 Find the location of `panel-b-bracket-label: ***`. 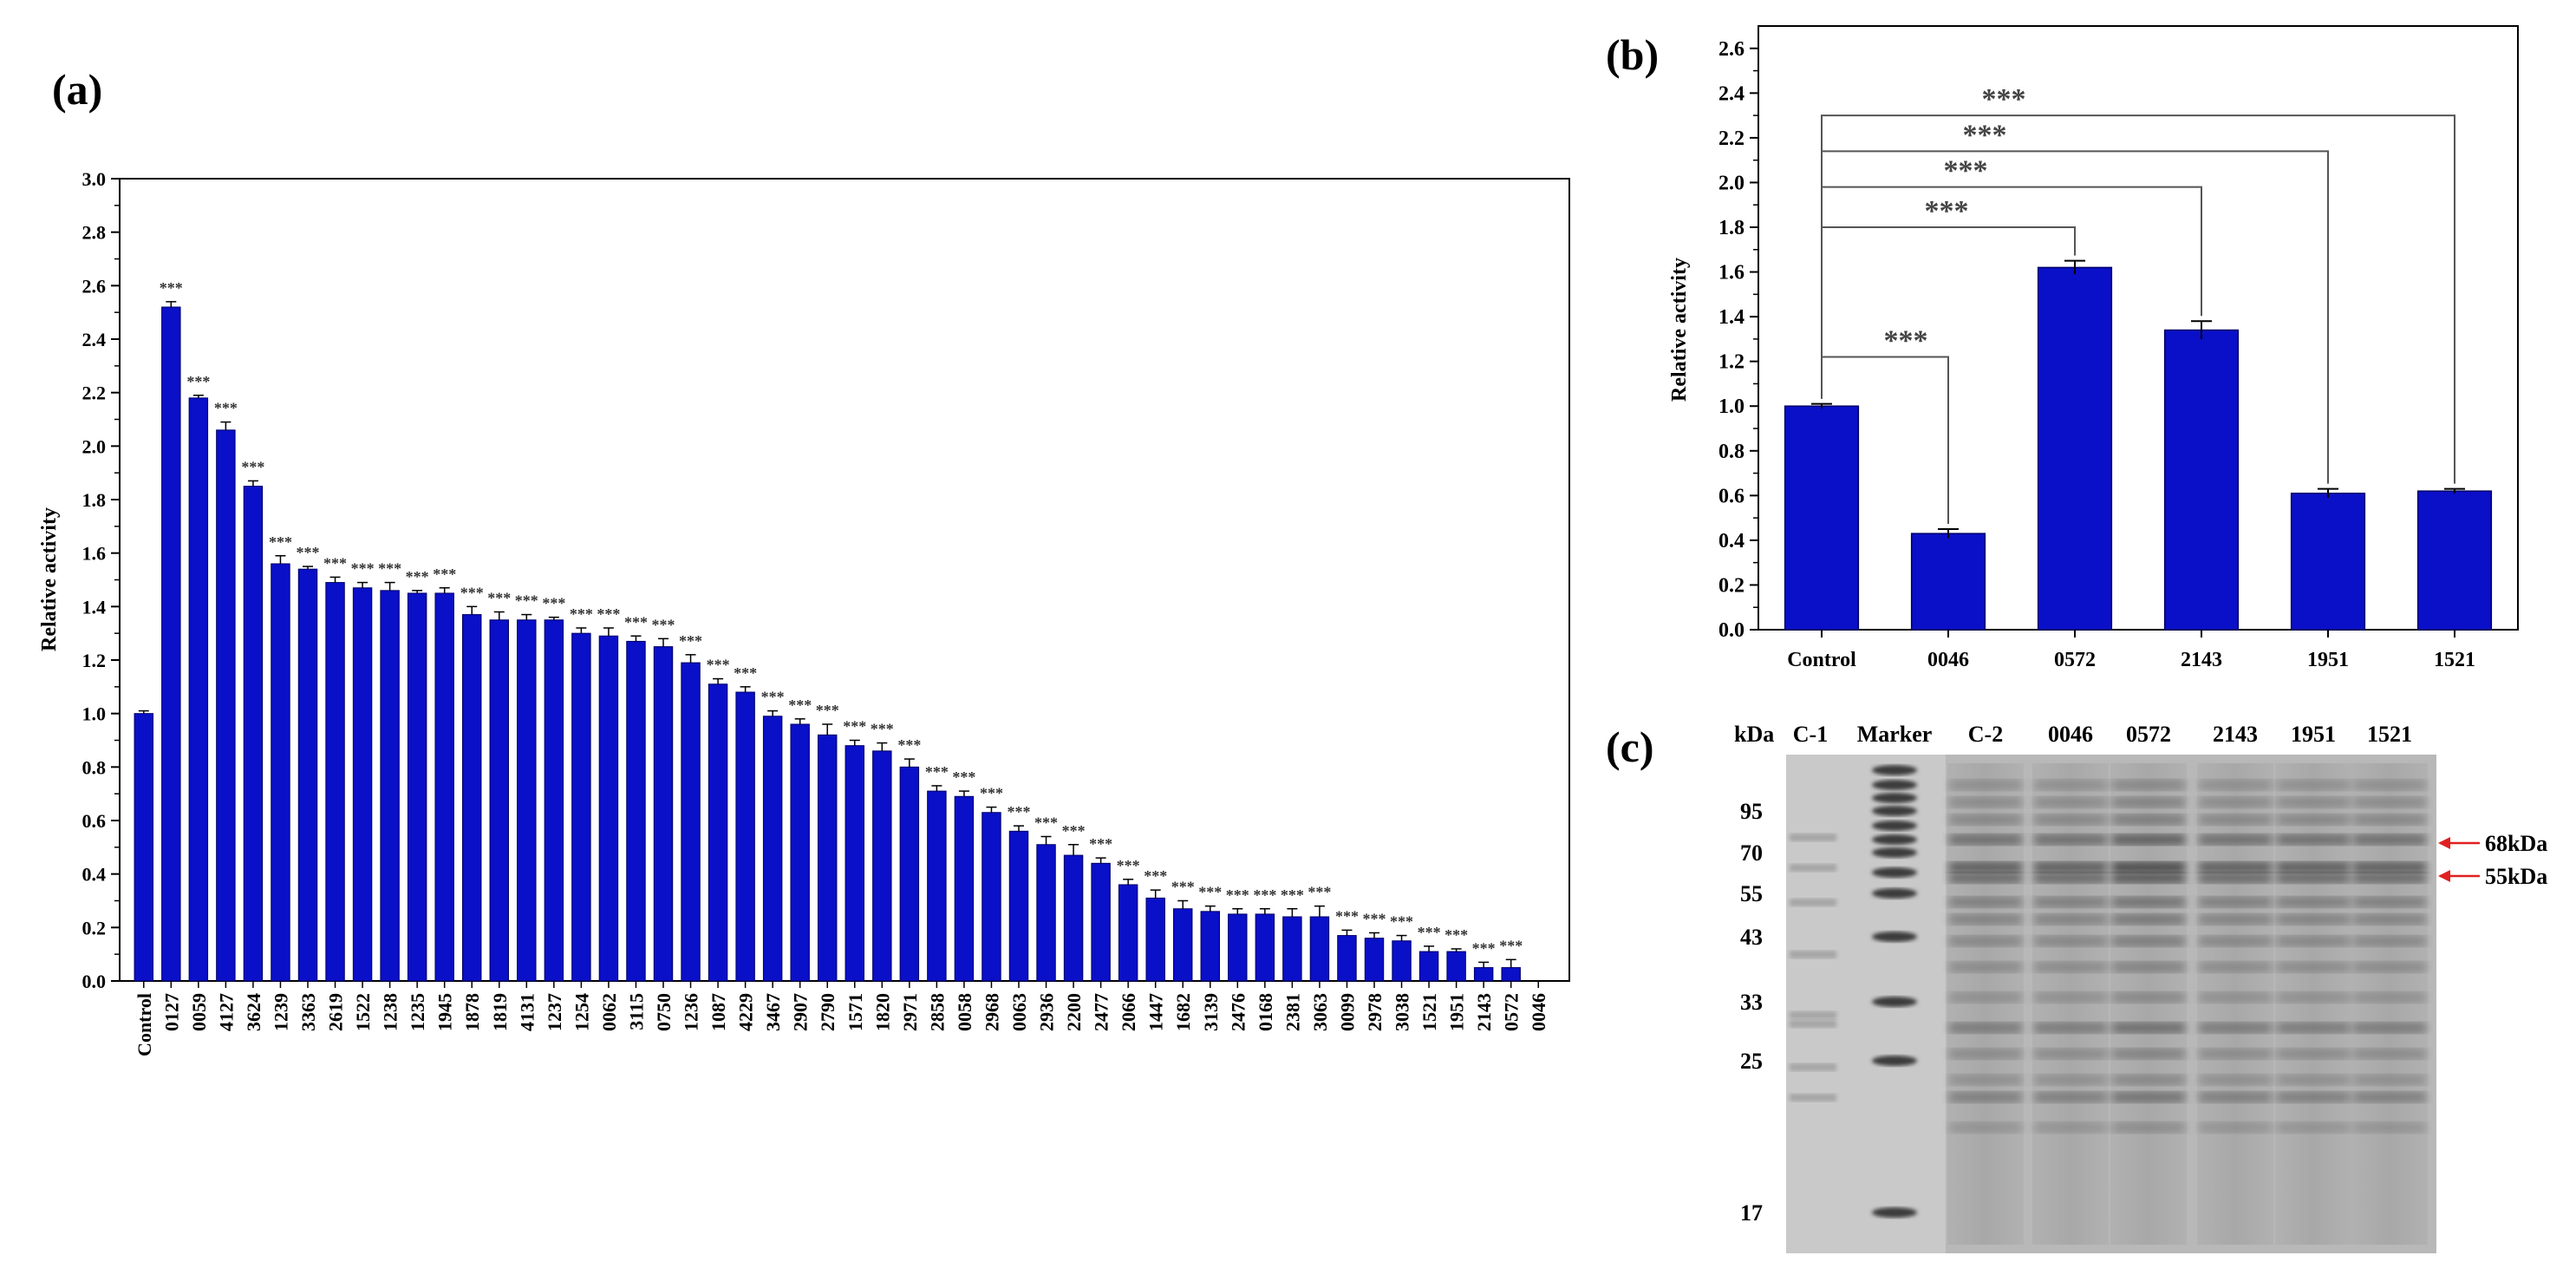

panel-b-bracket-label: *** is located at coordinates (1966, 171).